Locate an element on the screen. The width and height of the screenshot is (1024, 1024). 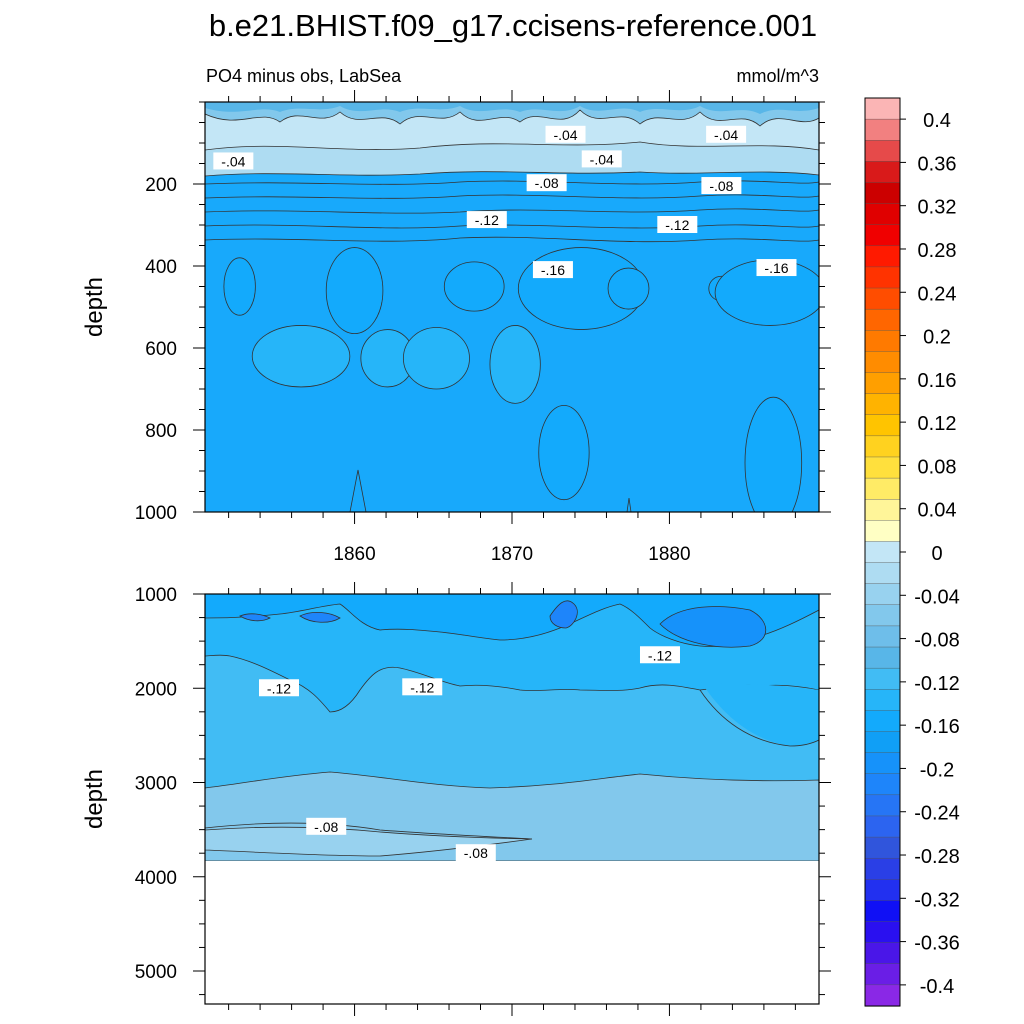
upper-y-tick-label: 800 is located at coordinates (161, 431).